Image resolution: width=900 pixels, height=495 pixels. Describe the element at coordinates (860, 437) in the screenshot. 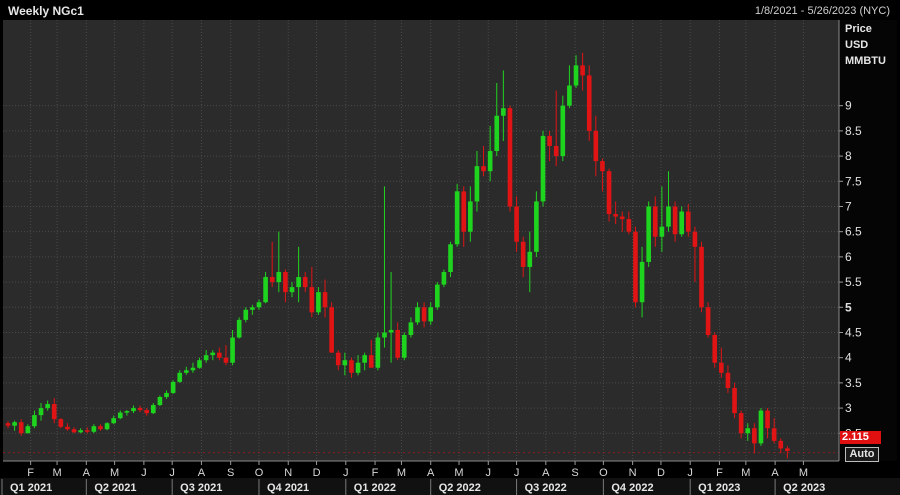

I see `last-price-badge: 2.115` at that location.